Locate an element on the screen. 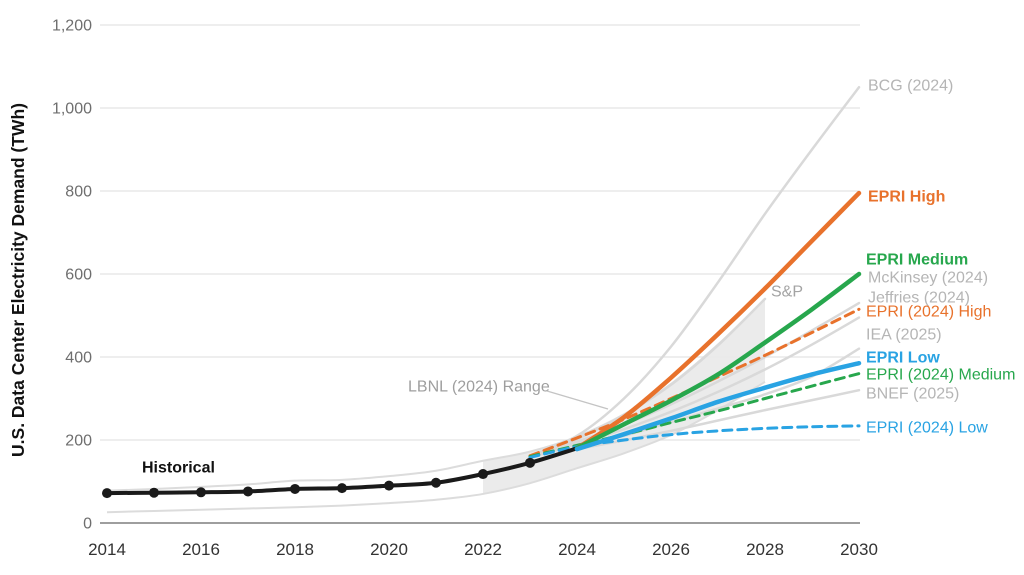 The height and width of the screenshot is (575, 1024). series-label-bnef: BNEF (2025) is located at coordinates (912, 394).